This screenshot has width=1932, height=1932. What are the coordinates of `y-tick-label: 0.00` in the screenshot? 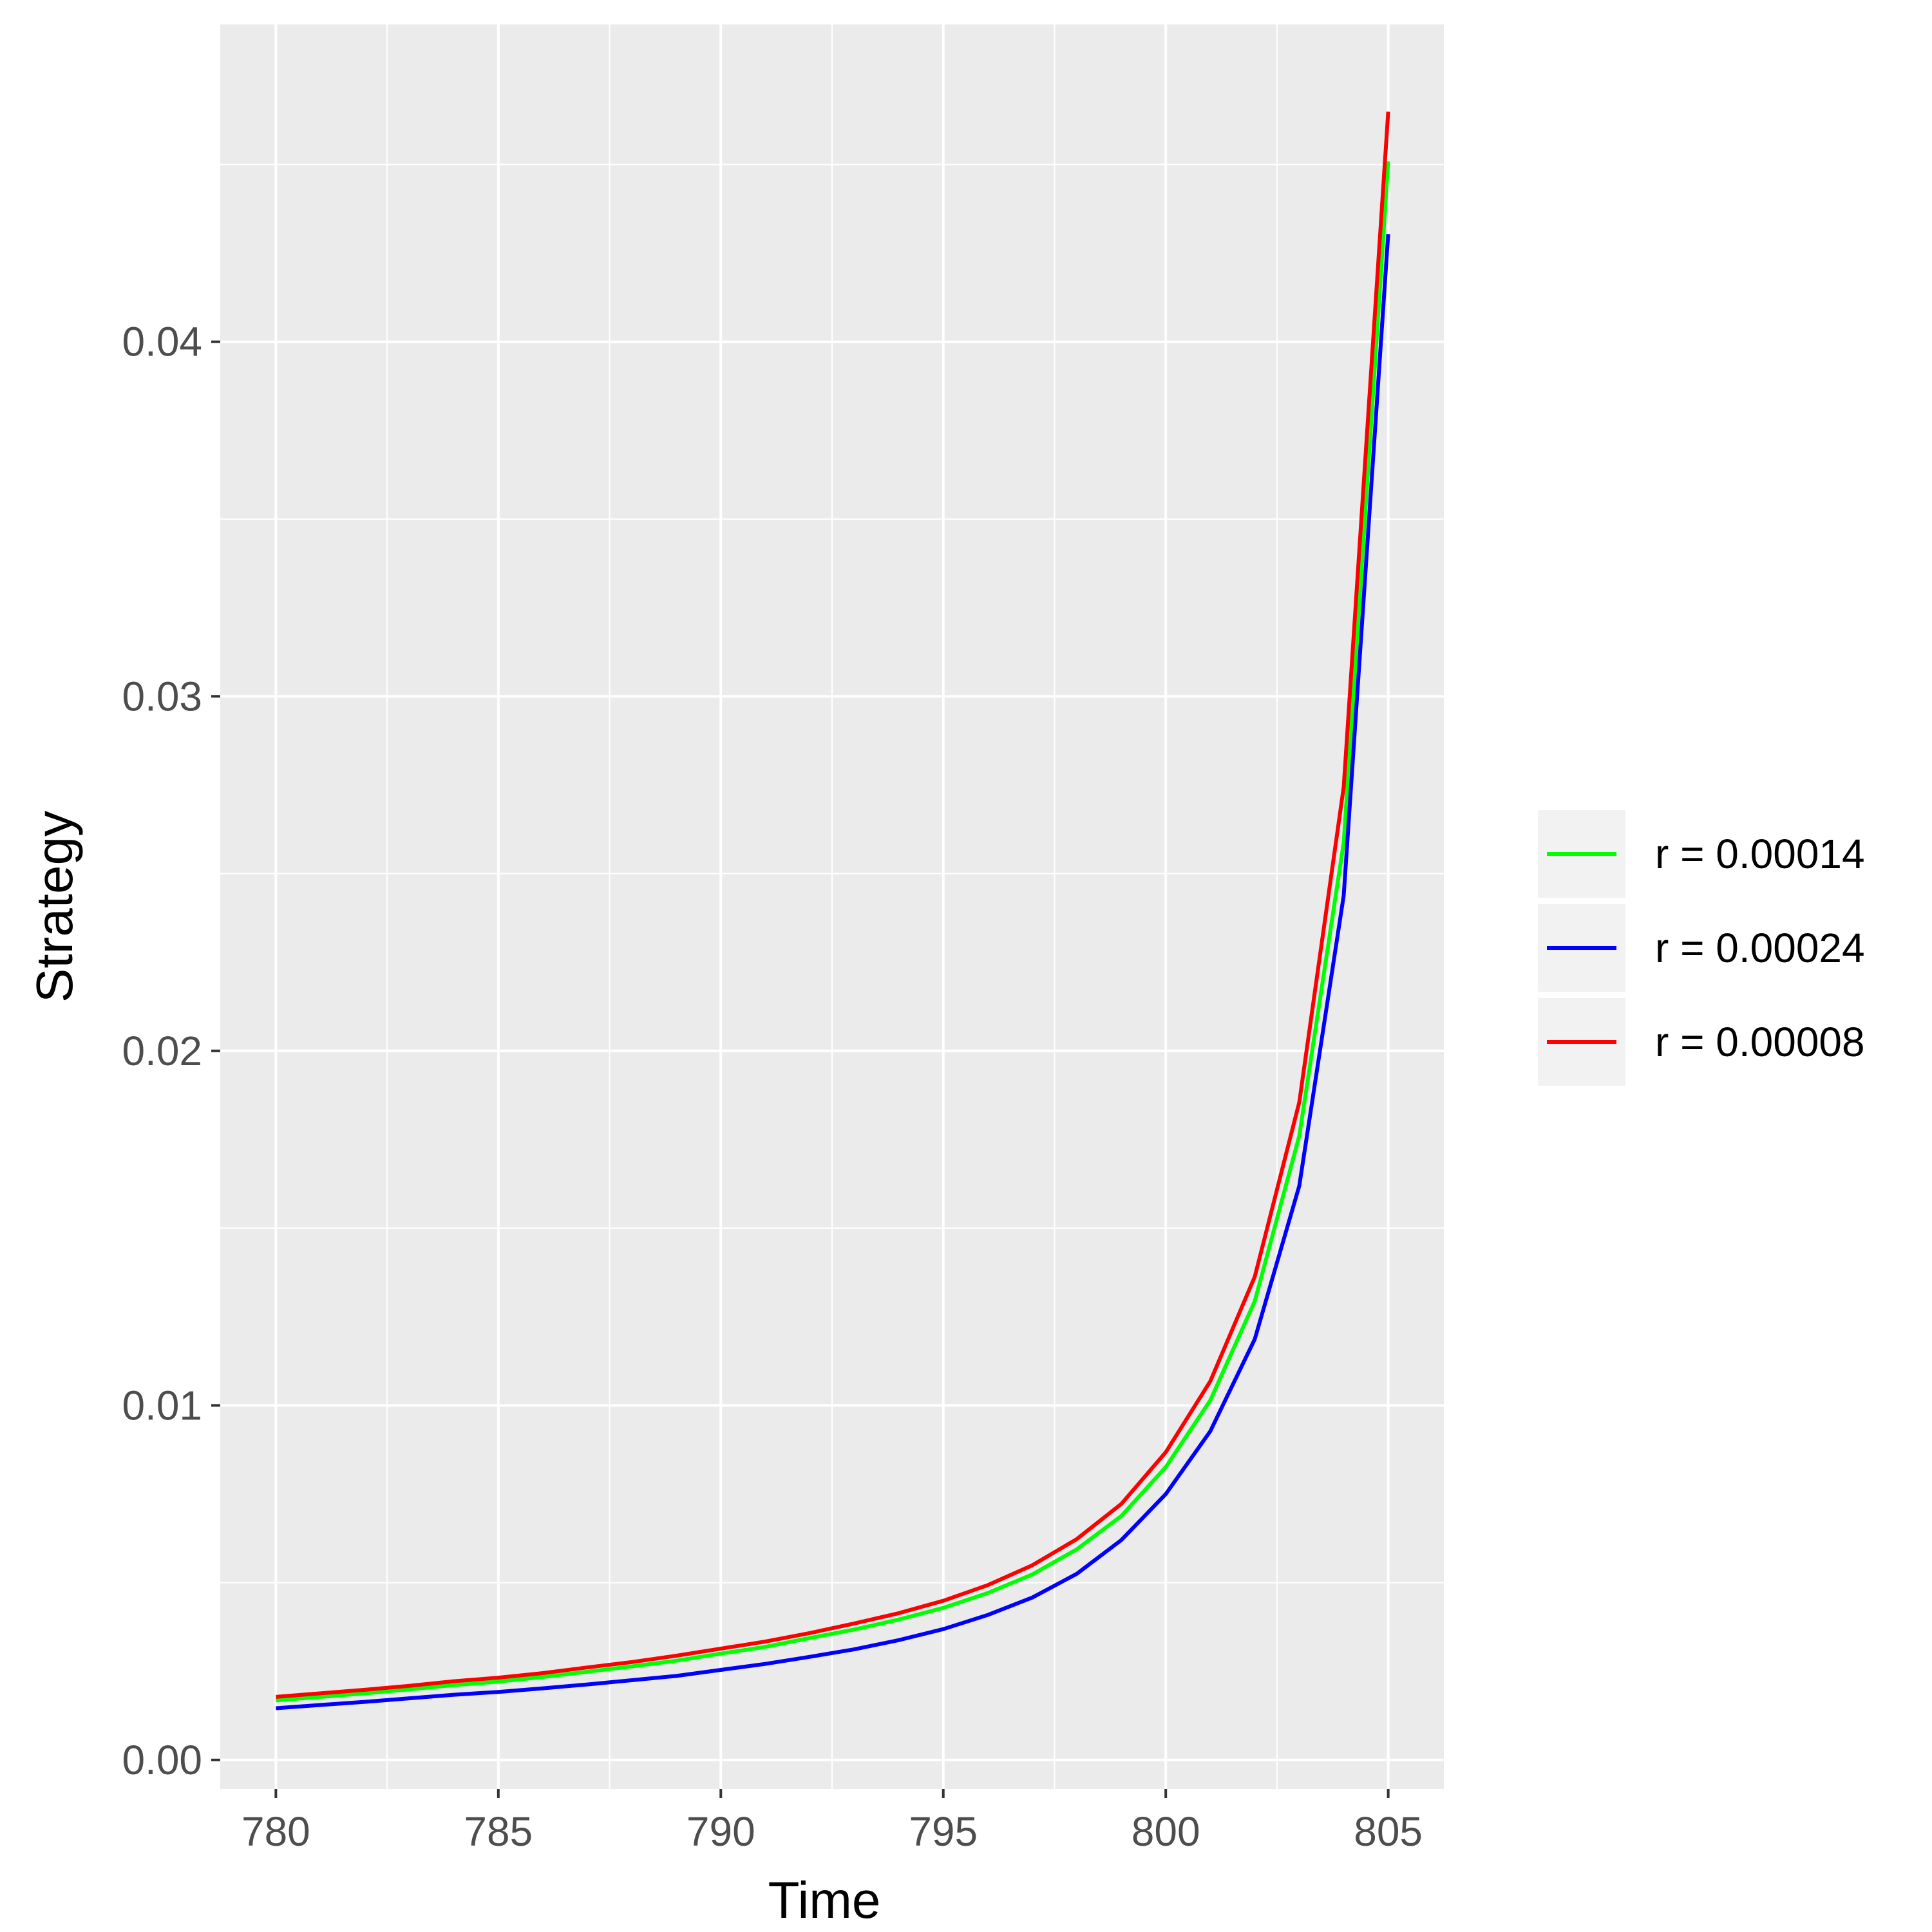 It's located at (162, 1760).